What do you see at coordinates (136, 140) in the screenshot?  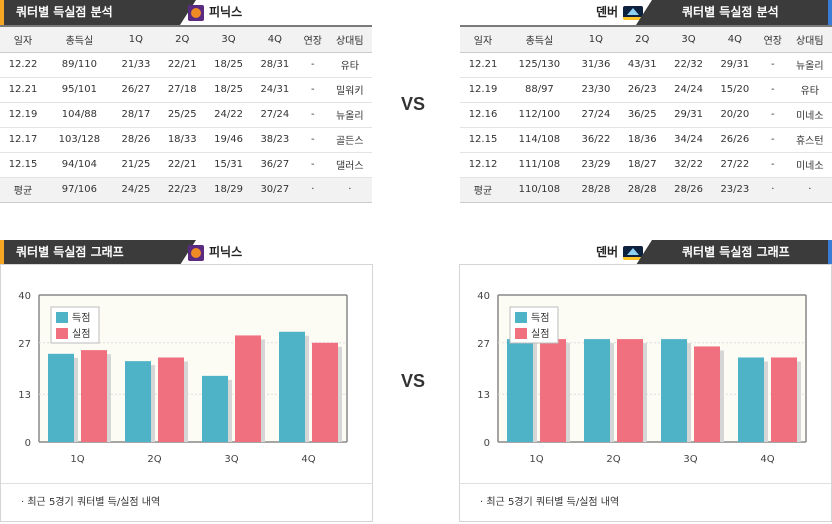 I see `table-cell: 28/26` at bounding box center [136, 140].